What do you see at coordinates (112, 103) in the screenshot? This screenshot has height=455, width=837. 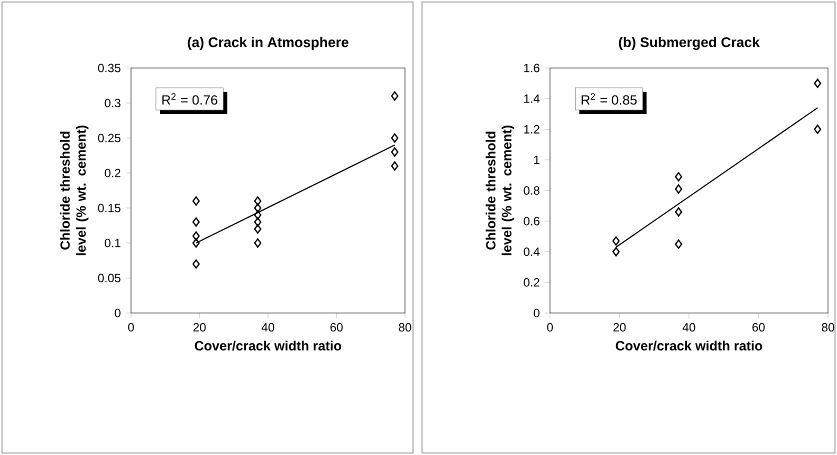 I see `y-tick-label: 0.3` at bounding box center [112, 103].